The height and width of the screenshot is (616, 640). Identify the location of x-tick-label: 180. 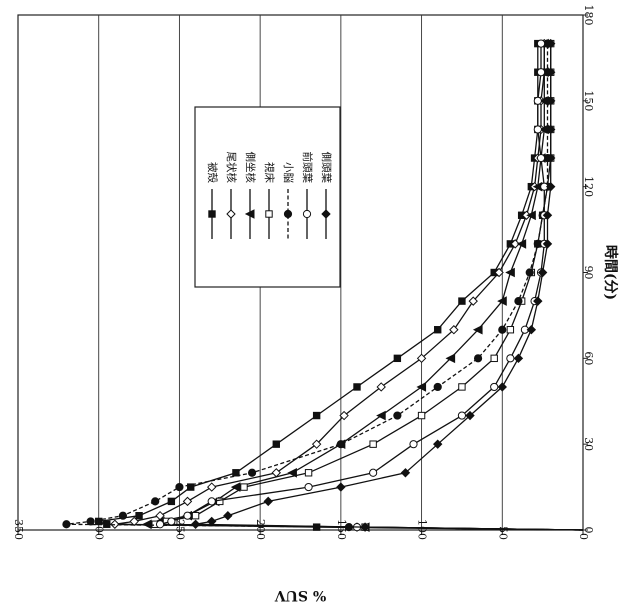
(588, 15).